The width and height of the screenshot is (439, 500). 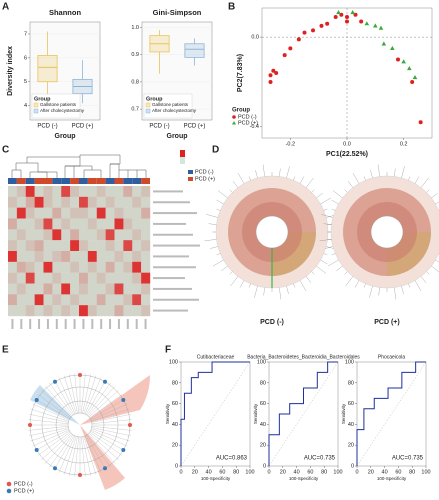 I want to click on roc-curve, so click(x=391, y=413).